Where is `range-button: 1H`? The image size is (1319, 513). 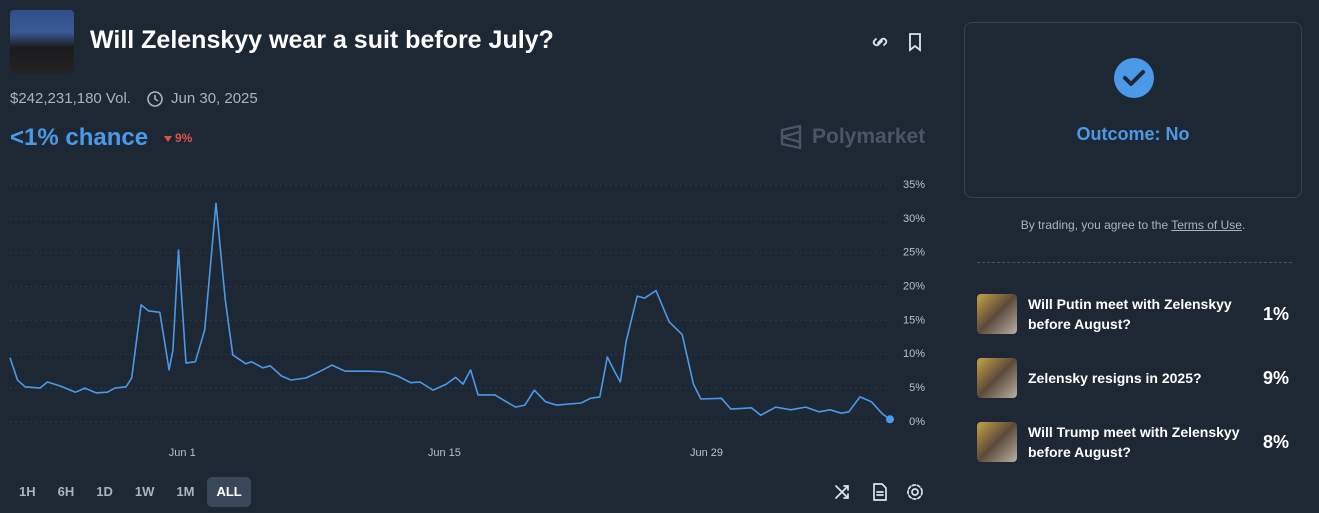
range-button: 1H is located at coordinates (27, 491).